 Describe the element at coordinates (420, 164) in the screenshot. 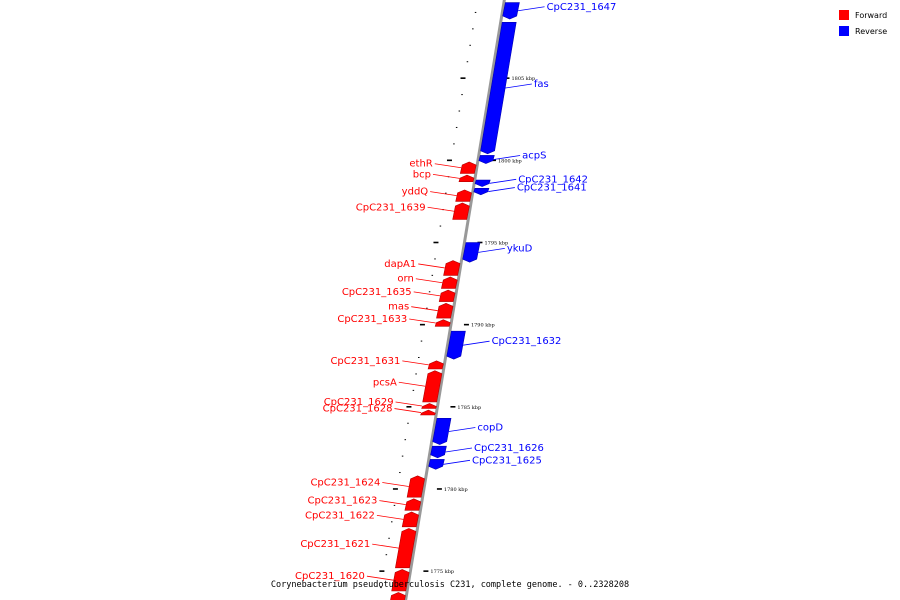

I see `gene-label: ethR` at that location.